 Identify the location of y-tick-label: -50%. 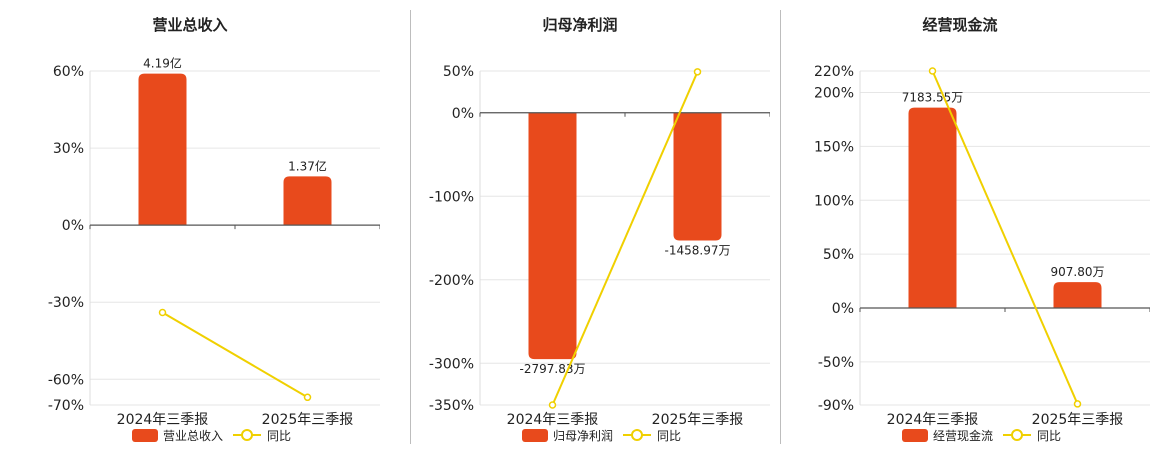
(836, 363).